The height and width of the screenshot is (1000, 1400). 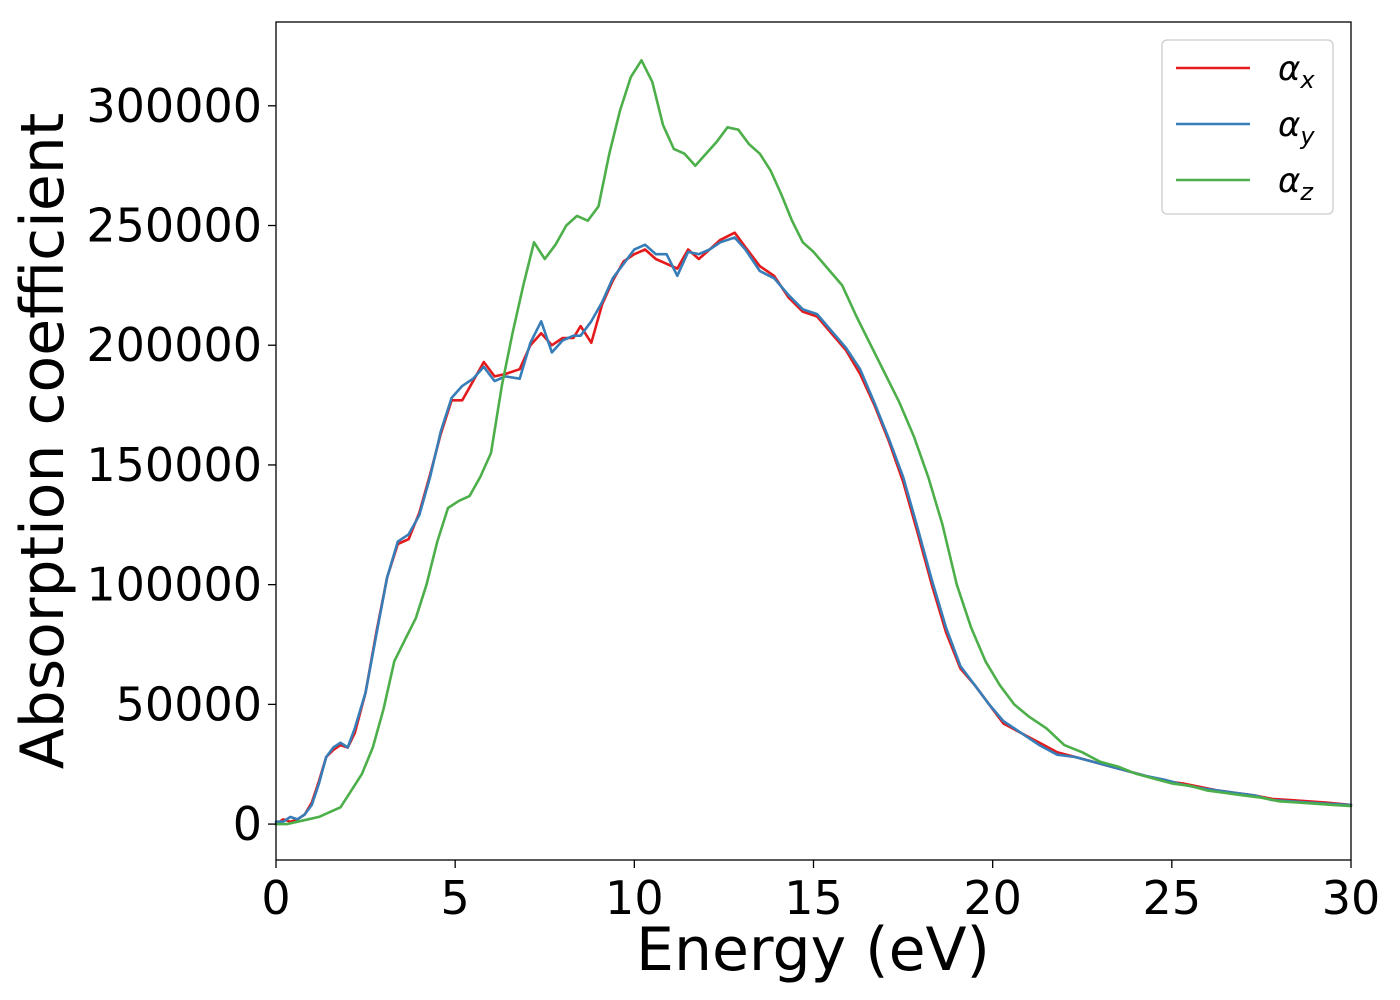 What do you see at coordinates (1307, 136) in the screenshot?
I see `legend-subscript: y` at bounding box center [1307, 136].